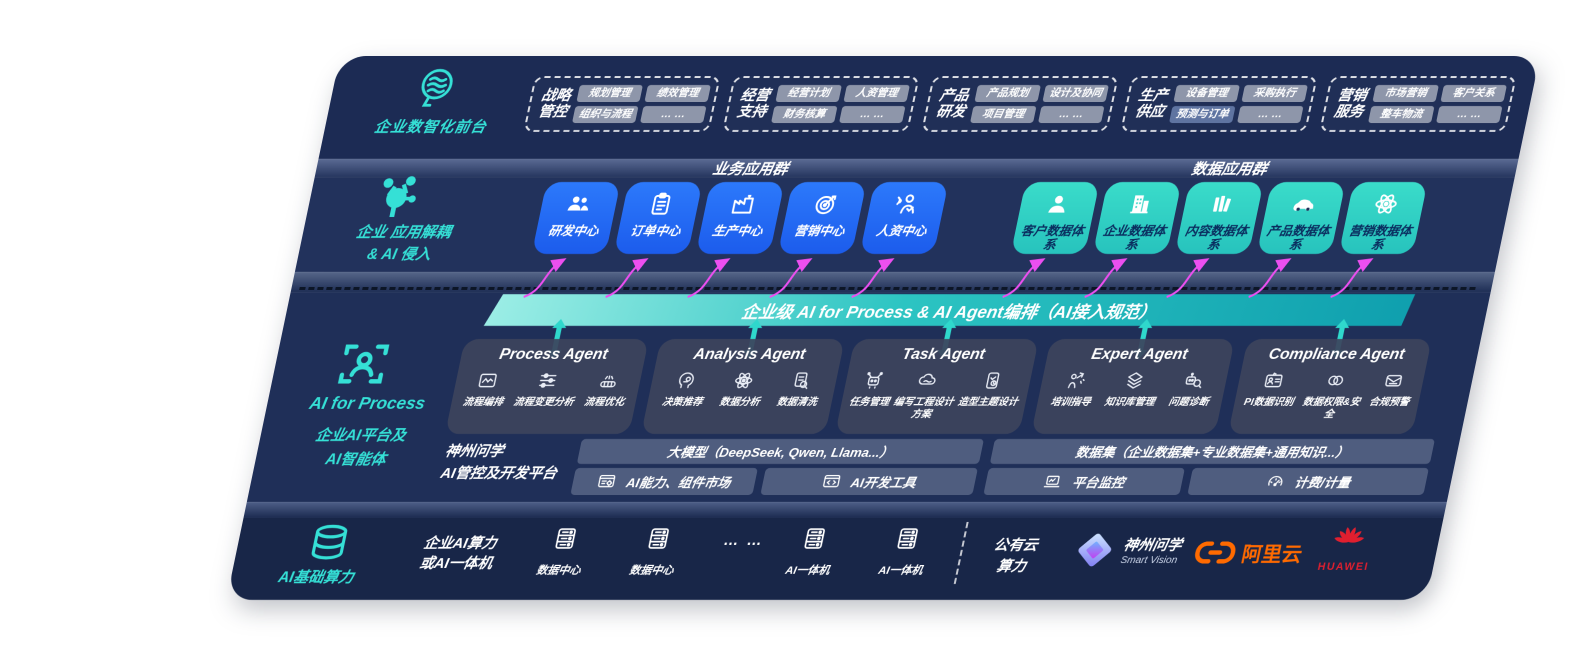 The width and height of the screenshot is (1572, 647). I want to click on app-box-label: 企业数据体系, so click(1134, 238).